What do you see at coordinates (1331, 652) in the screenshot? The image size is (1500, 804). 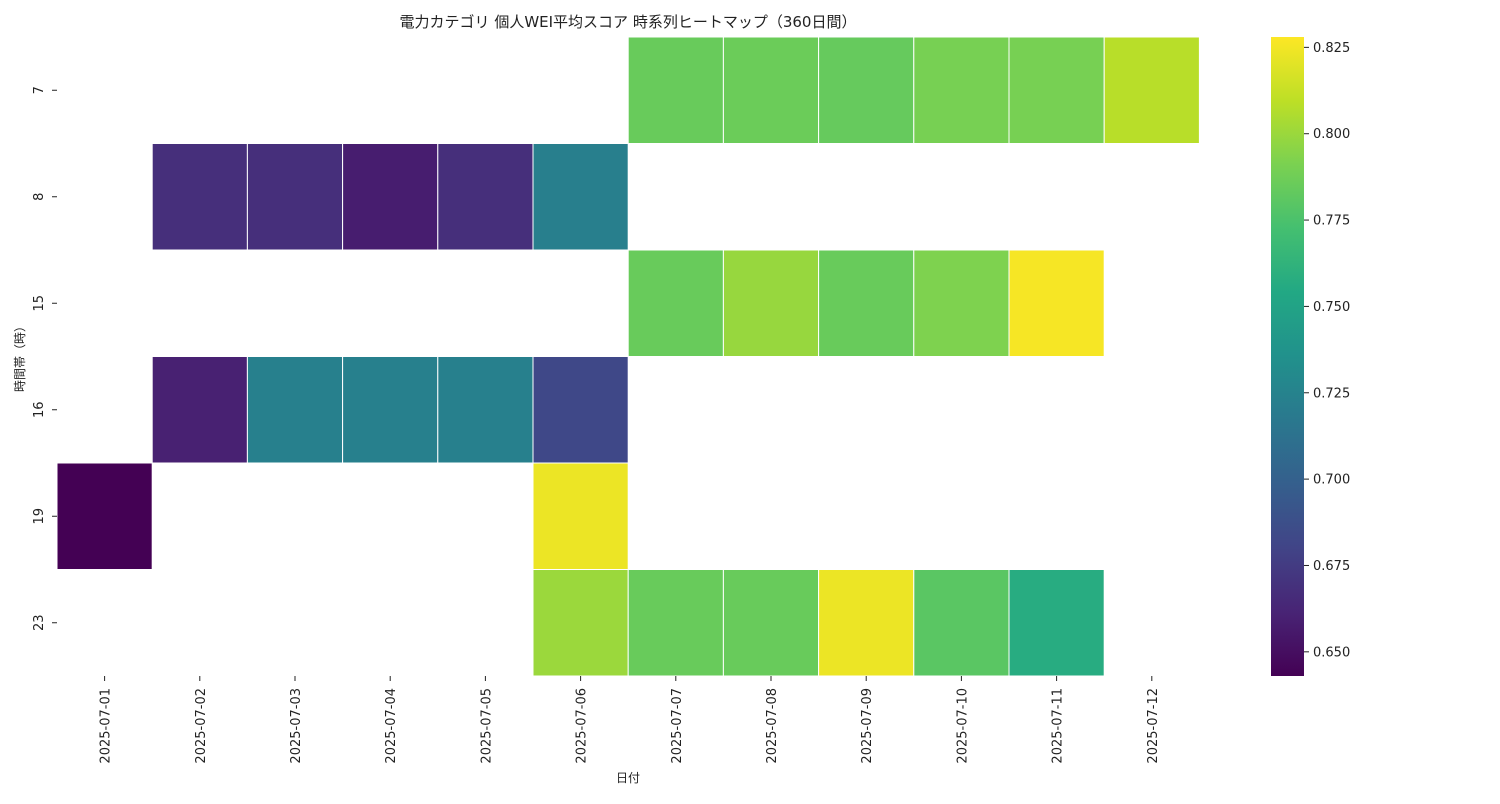 I see `colorbar-tick-label: 0.650` at bounding box center [1331, 652].